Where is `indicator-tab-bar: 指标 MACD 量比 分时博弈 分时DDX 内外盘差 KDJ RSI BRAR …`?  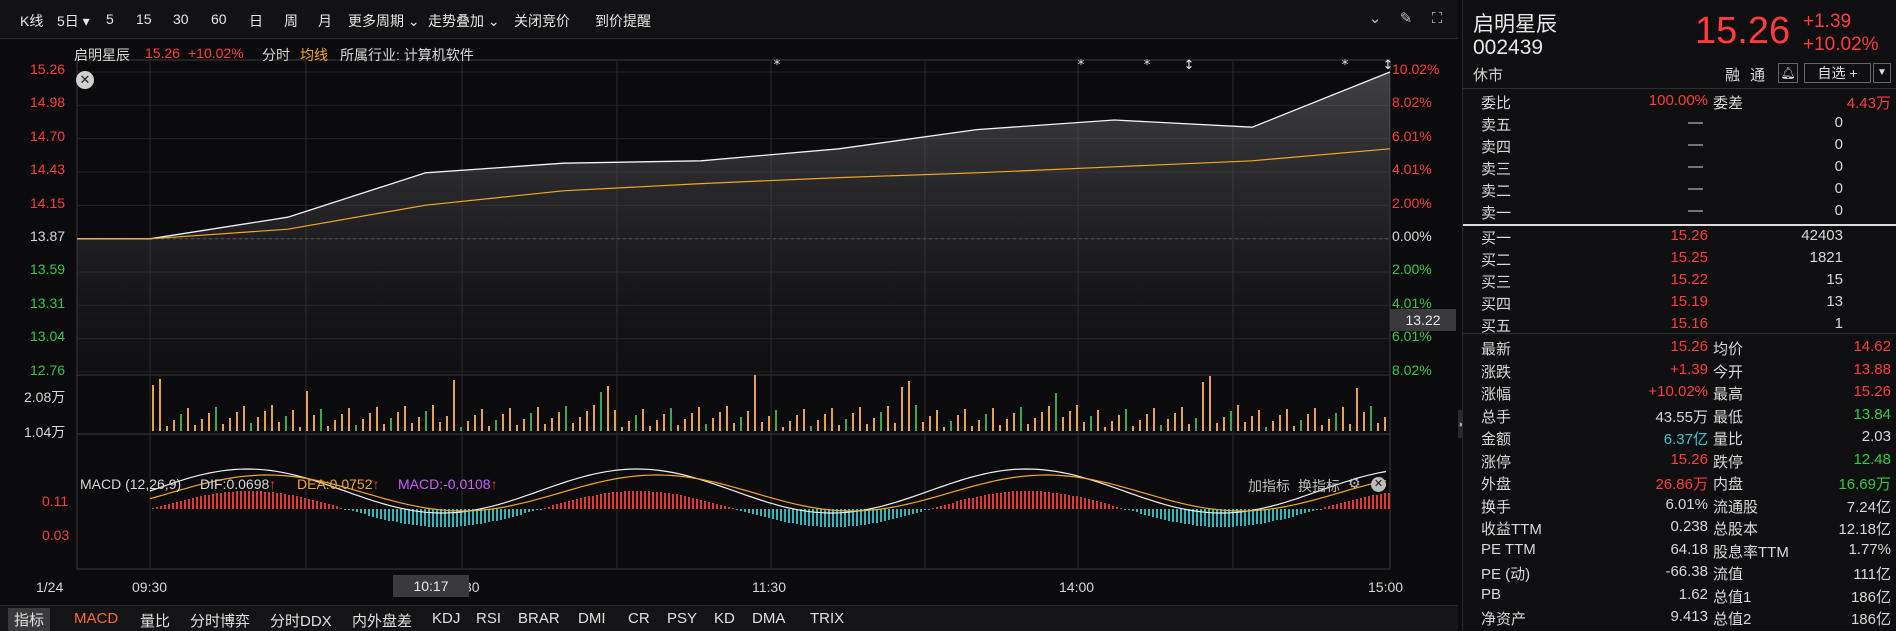 indicator-tab-bar: 指标 MACD 量比 分时博弈 分时DDX 内外盘差 KDJ RSI BRAR … is located at coordinates (729, 618).